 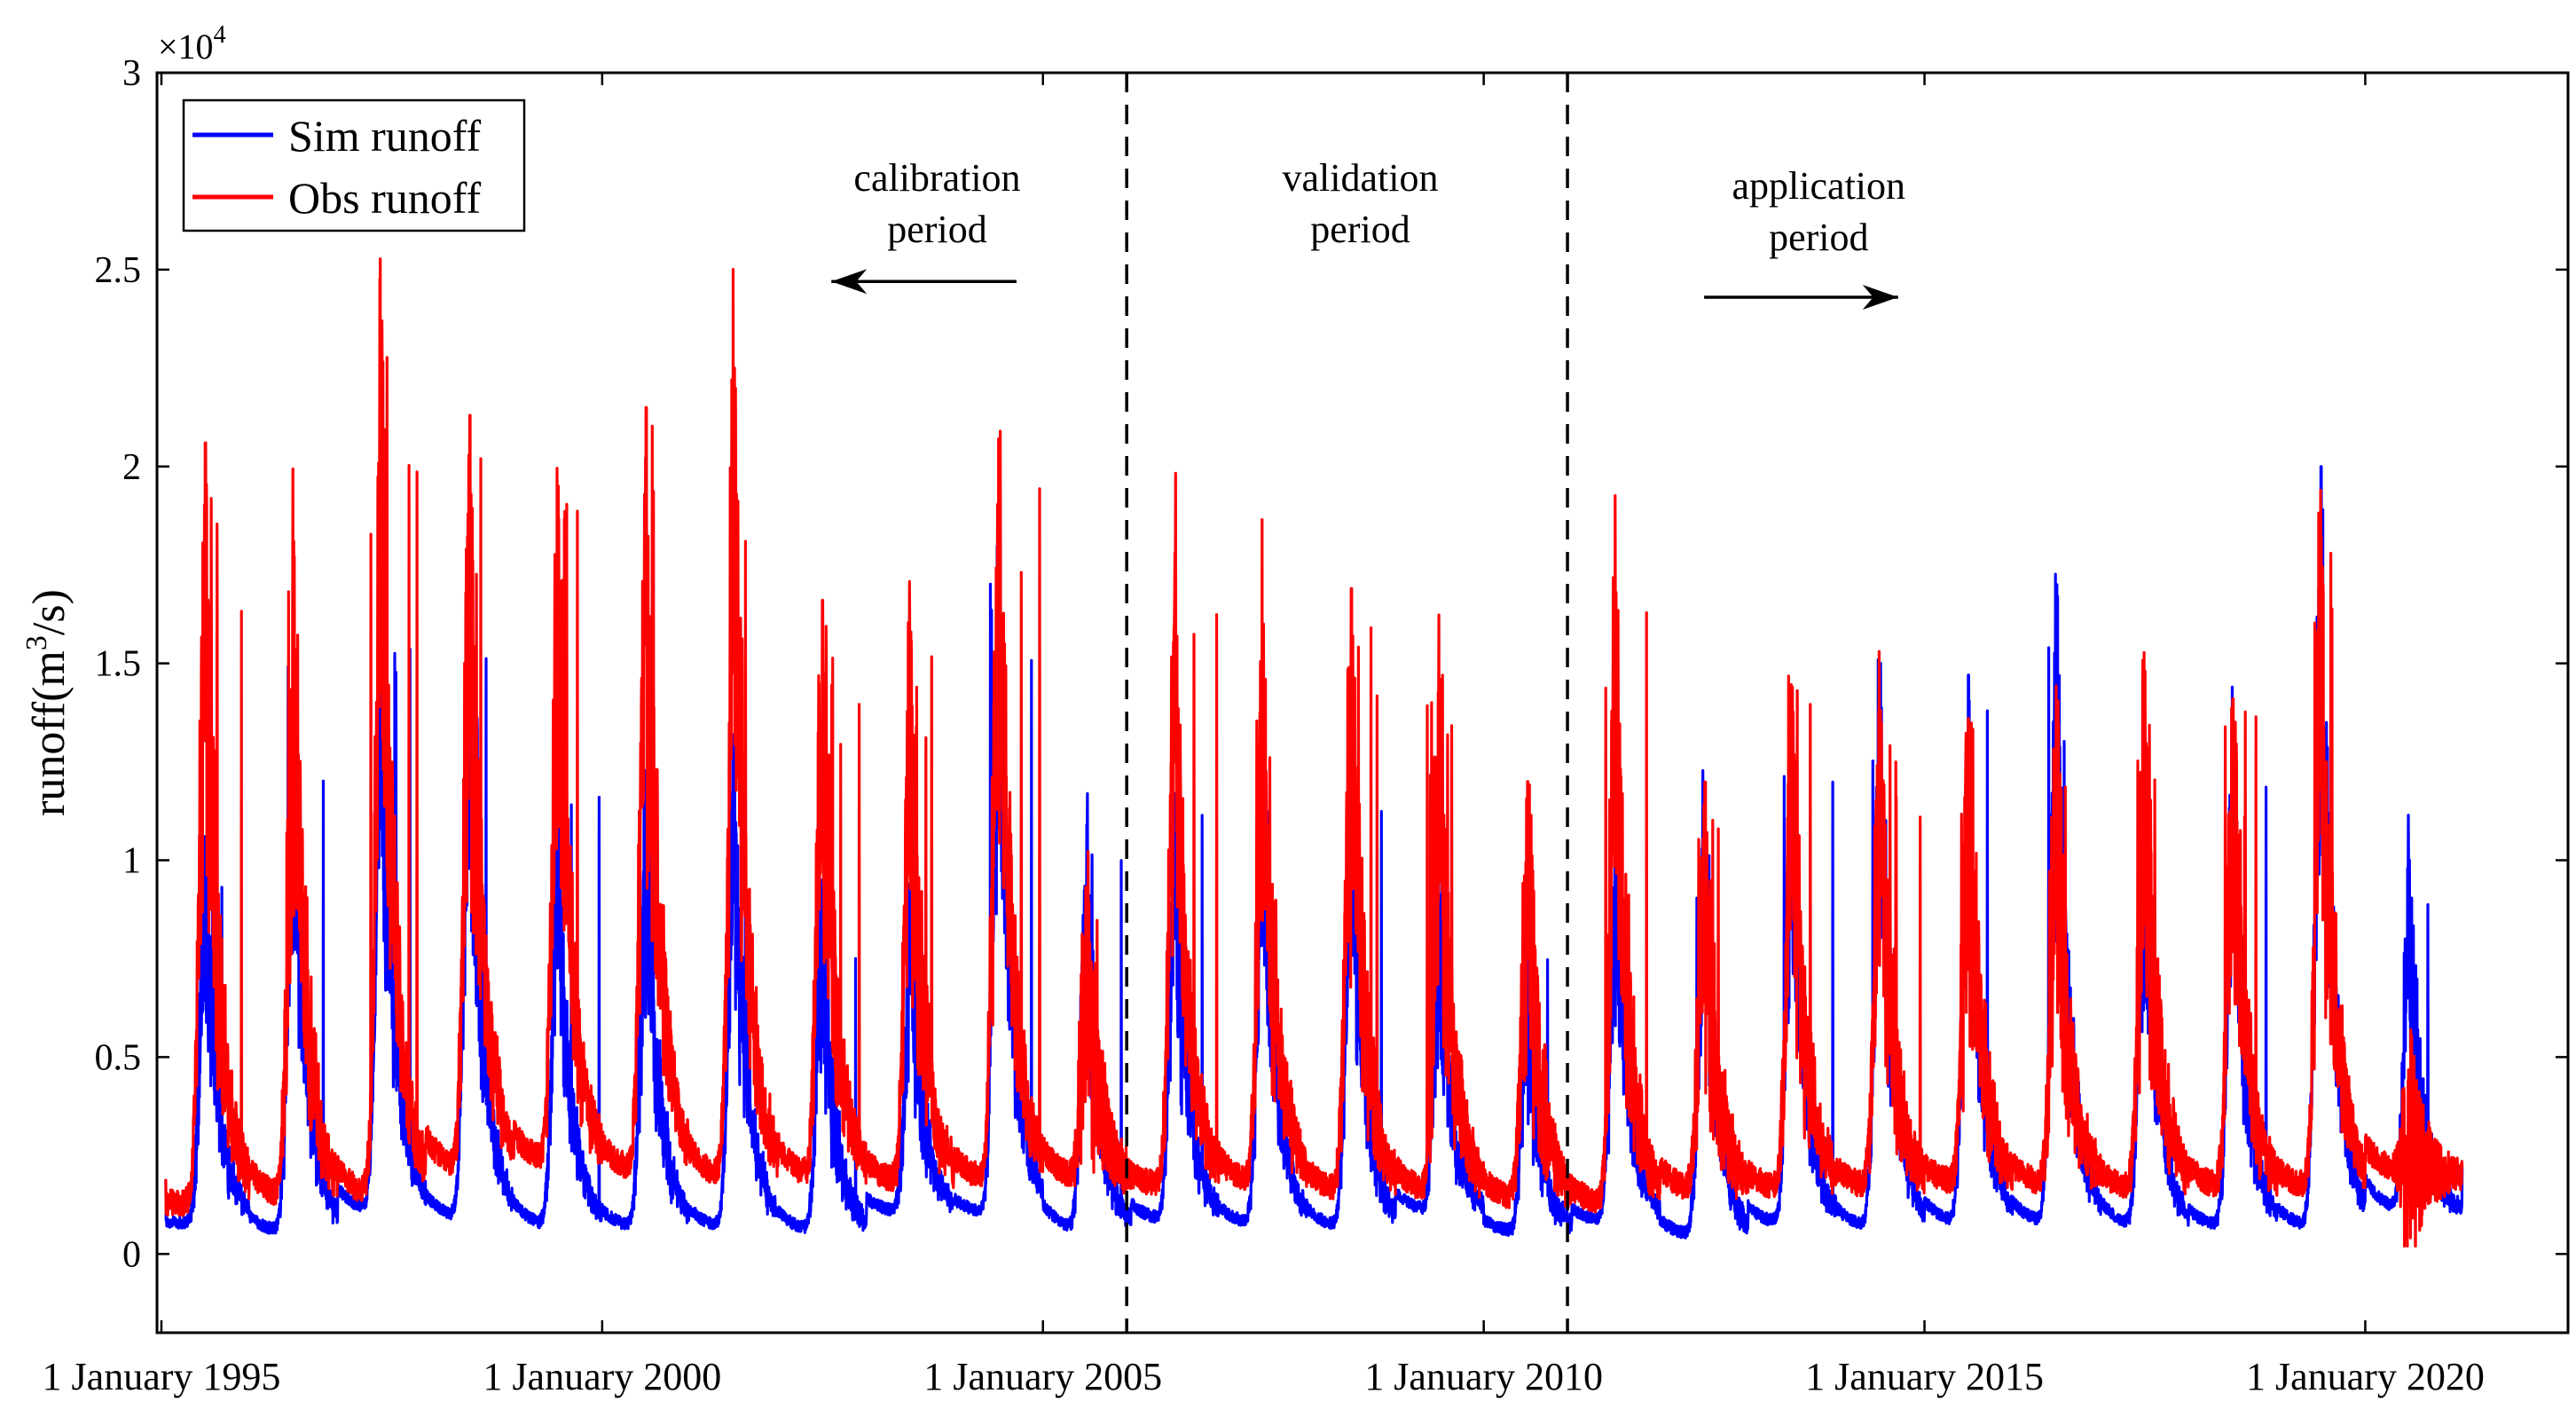 I want to click on y-multiplier: ×10⁴, so click(x=192, y=44).